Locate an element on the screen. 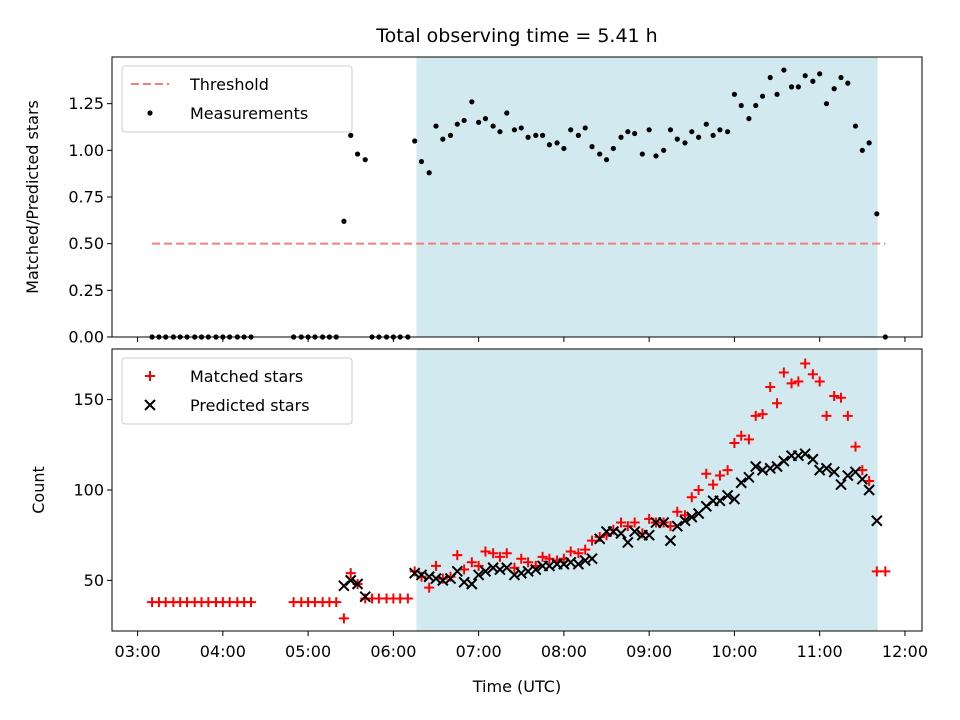 The height and width of the screenshot is (720, 960). x-axis-title: Time (UTC) is located at coordinates (516, 686).